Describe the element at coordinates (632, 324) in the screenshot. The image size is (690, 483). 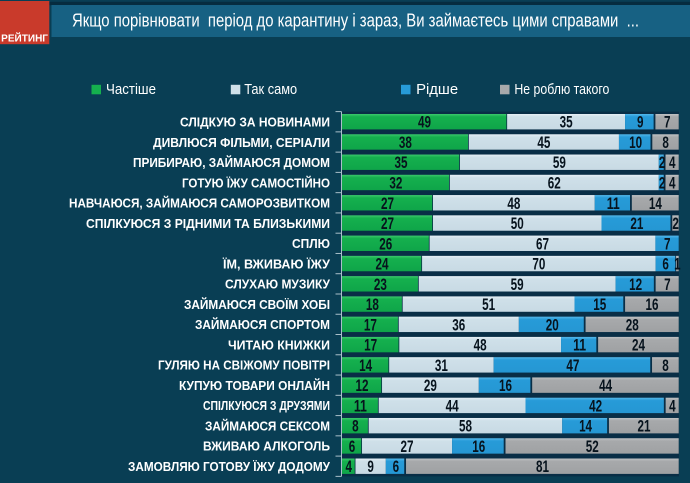
I see `svg-text: 28` at that location.